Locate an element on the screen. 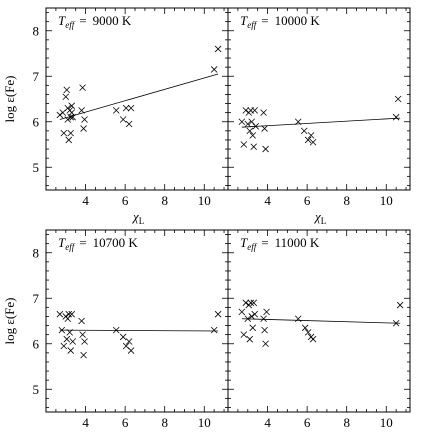  panel-label-value: 10000 K is located at coordinates (298, 20).